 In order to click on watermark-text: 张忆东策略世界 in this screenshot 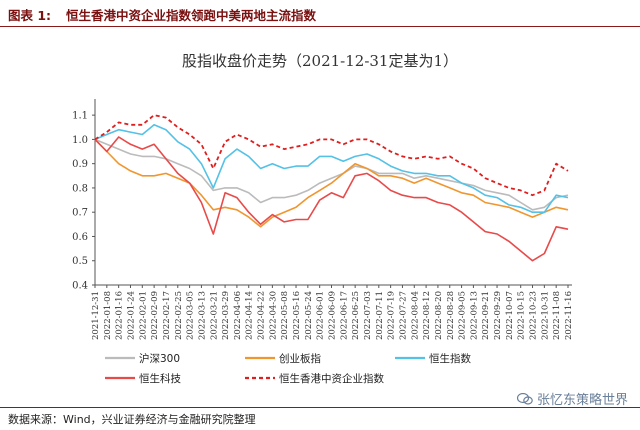, I will do `click(582, 400)`.